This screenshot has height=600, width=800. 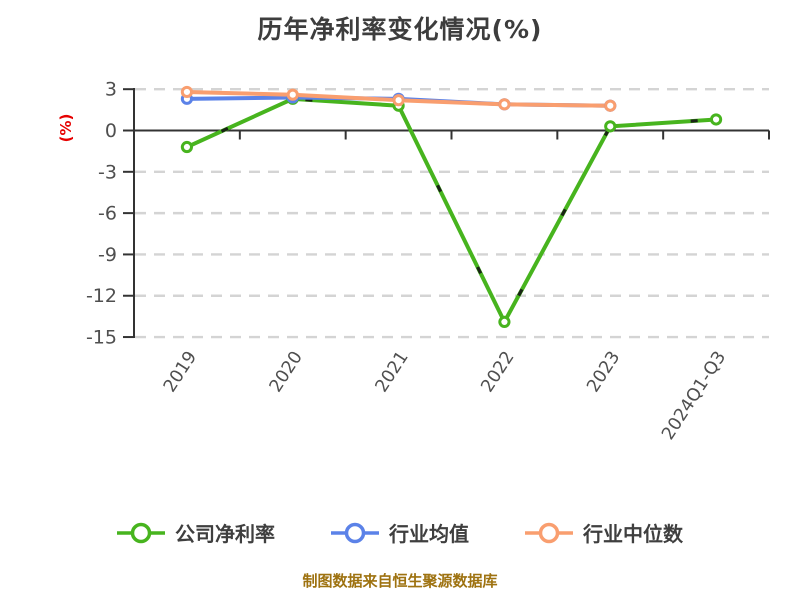 I want to click on industry-median-point-2023, so click(x=610, y=105).